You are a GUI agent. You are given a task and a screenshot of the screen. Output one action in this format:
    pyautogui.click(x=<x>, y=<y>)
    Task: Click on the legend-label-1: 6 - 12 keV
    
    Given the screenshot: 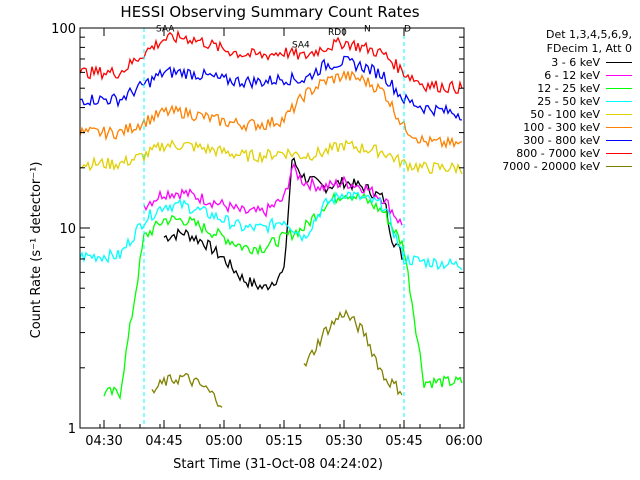 What is the action you would take?
    pyautogui.click(x=572, y=75)
    